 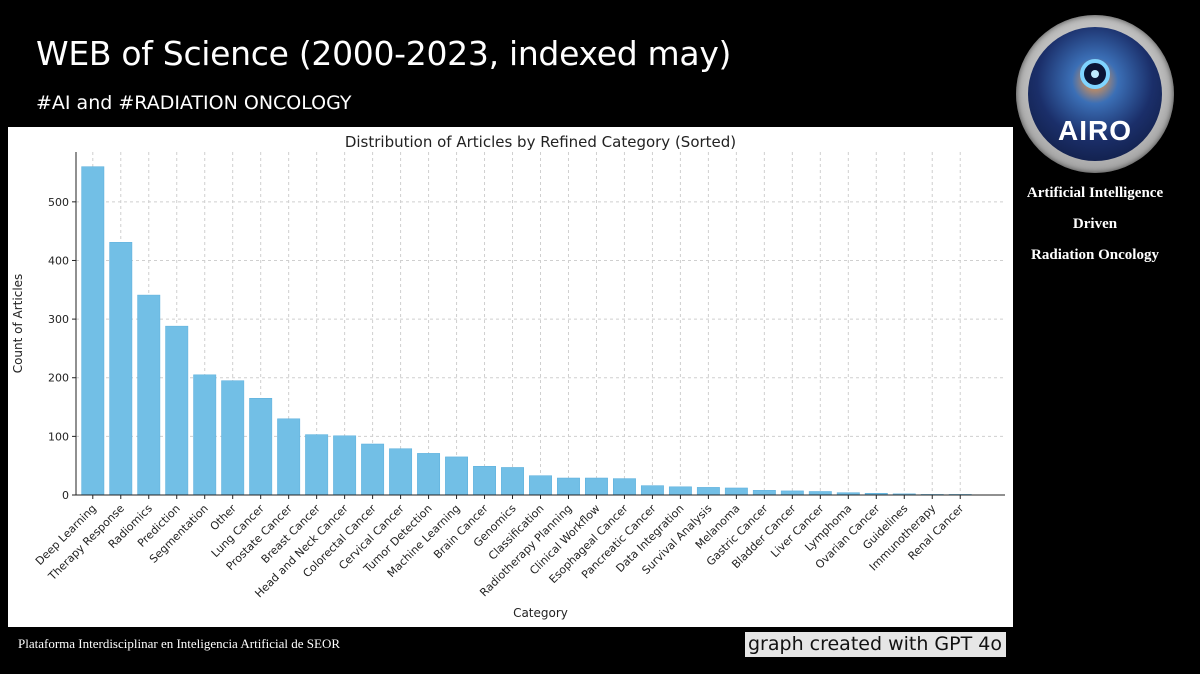 I want to click on bar-other, so click(x=233, y=438).